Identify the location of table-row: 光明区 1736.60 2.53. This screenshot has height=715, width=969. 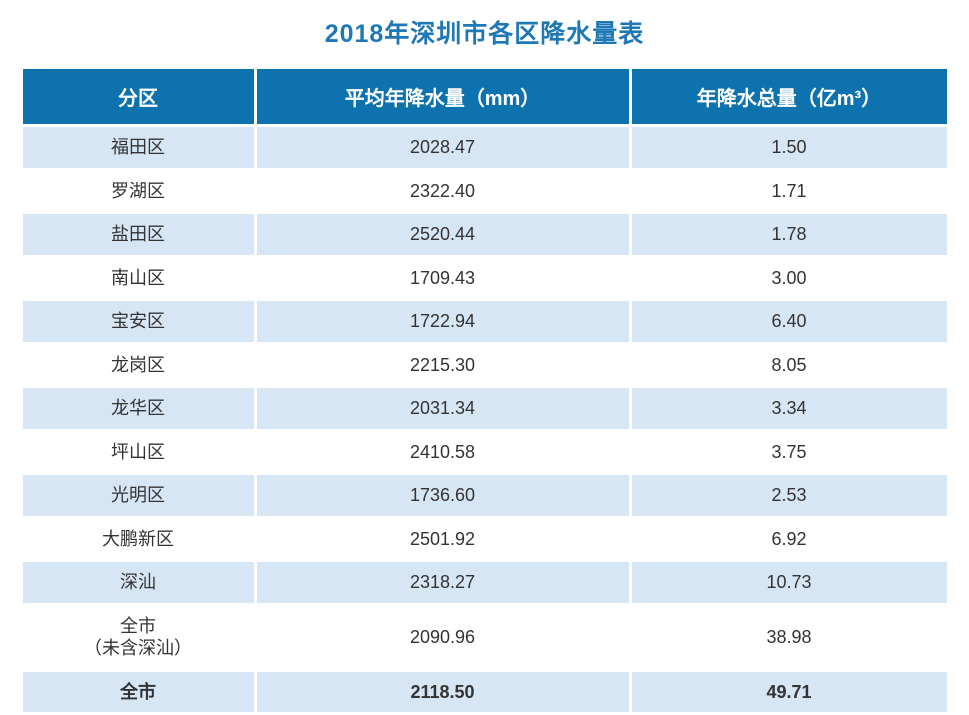
(484, 495).